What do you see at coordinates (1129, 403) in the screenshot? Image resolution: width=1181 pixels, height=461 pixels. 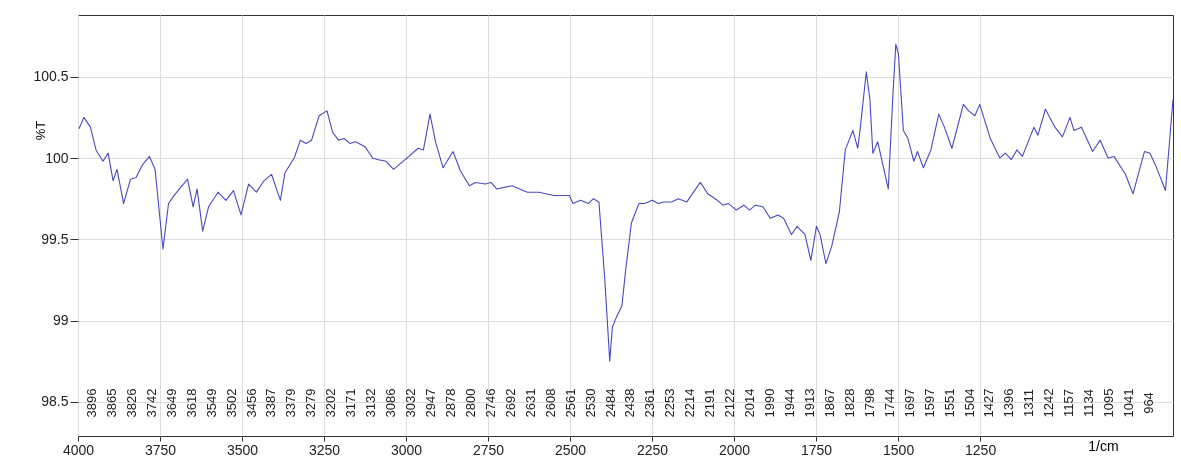 I see `annotation: 1041` at bounding box center [1129, 403].